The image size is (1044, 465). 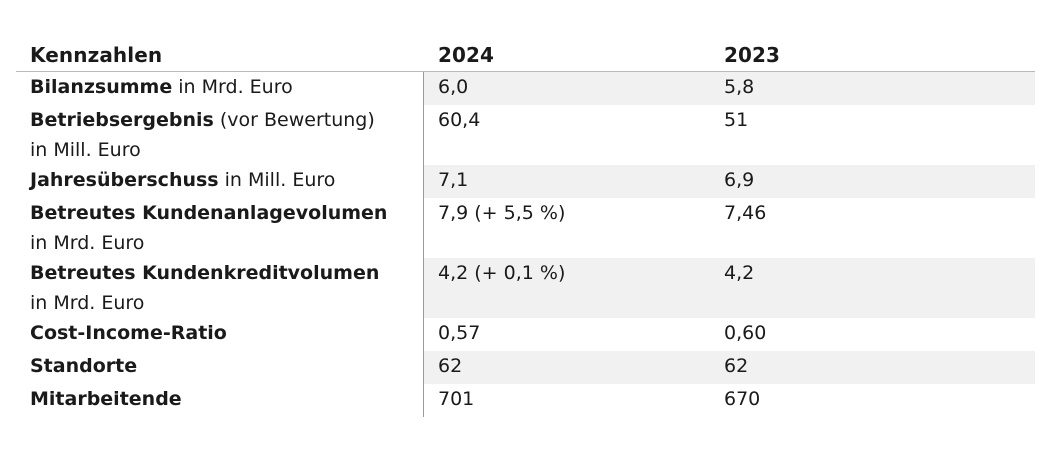 What do you see at coordinates (209, 213) in the screenshot?
I see `row-label-bold: Betreutes Kundenanlagevolumen` at bounding box center [209, 213].